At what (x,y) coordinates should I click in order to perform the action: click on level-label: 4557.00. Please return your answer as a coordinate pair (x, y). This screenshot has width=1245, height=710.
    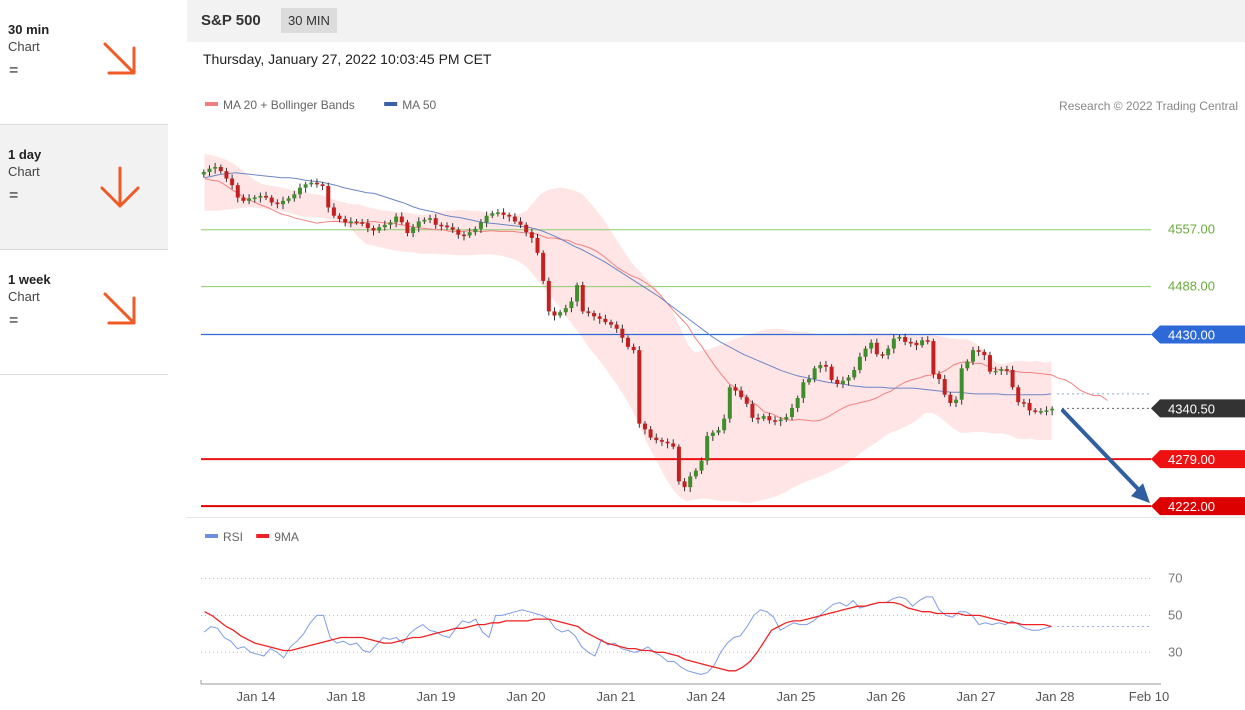
    Looking at the image, I should click on (1191, 229).